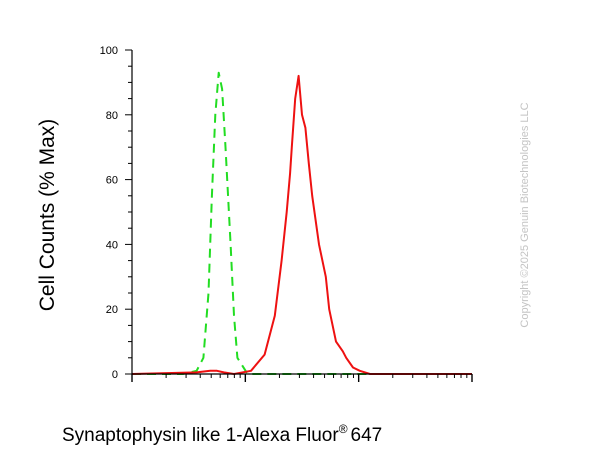  What do you see at coordinates (47, 215) in the screenshot?
I see `y-axis-title: Cell Counts (% Max)` at bounding box center [47, 215].